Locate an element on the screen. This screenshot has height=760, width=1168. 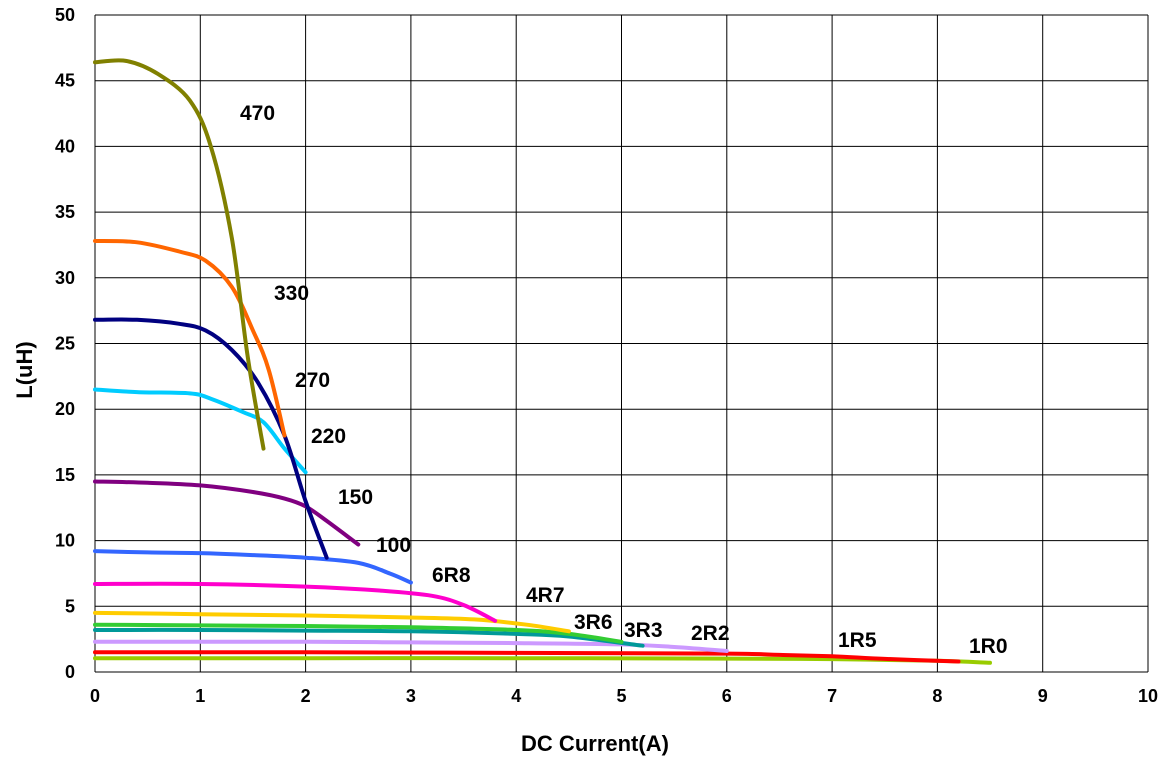
series-label-3r6: 3R6 is located at coordinates (593, 622).